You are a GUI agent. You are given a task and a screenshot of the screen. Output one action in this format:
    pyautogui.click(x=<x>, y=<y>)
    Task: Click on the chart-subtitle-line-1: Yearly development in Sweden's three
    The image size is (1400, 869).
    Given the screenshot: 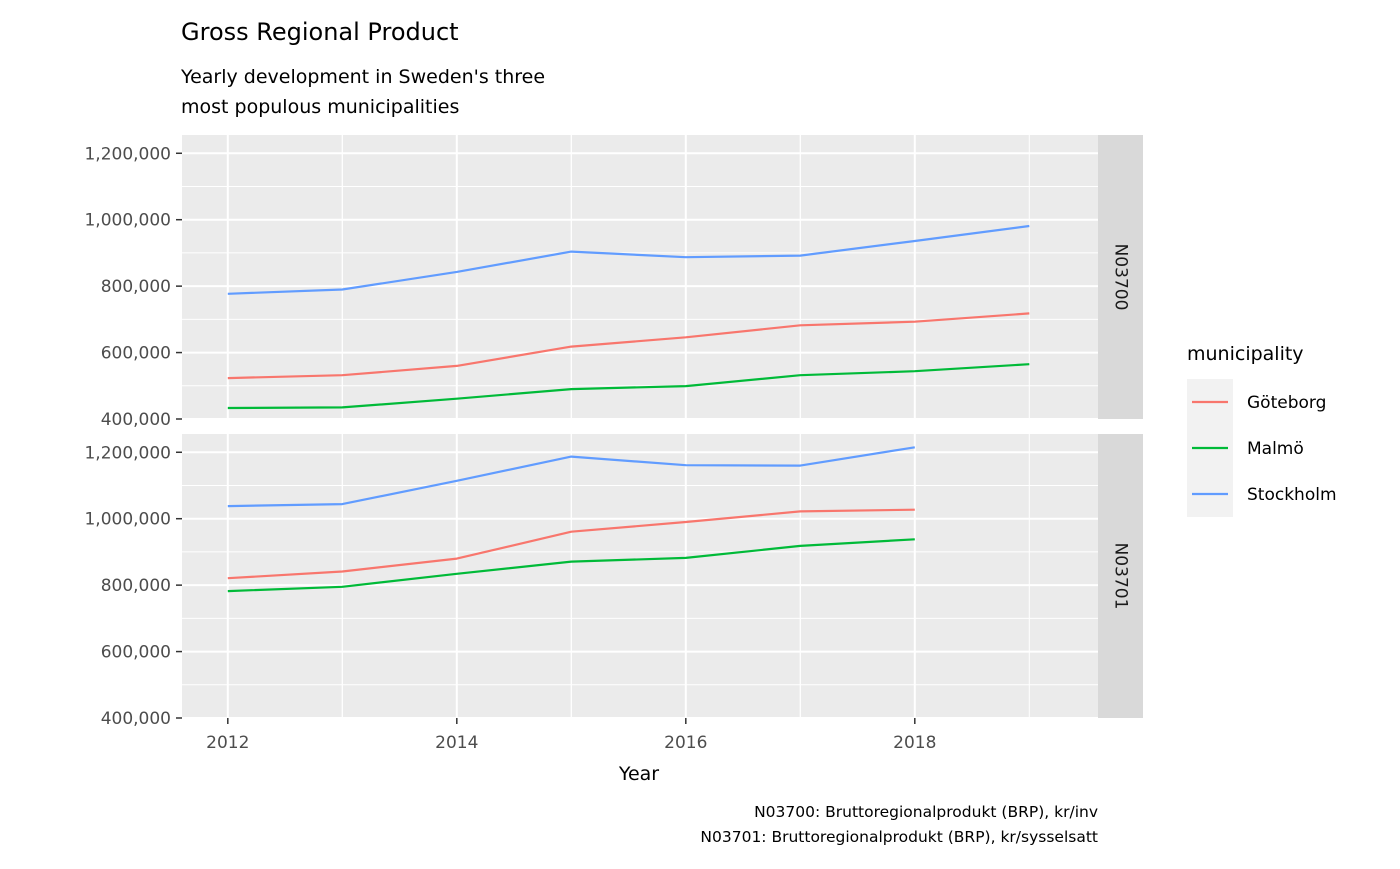 What is the action you would take?
    pyautogui.click(x=362, y=77)
    